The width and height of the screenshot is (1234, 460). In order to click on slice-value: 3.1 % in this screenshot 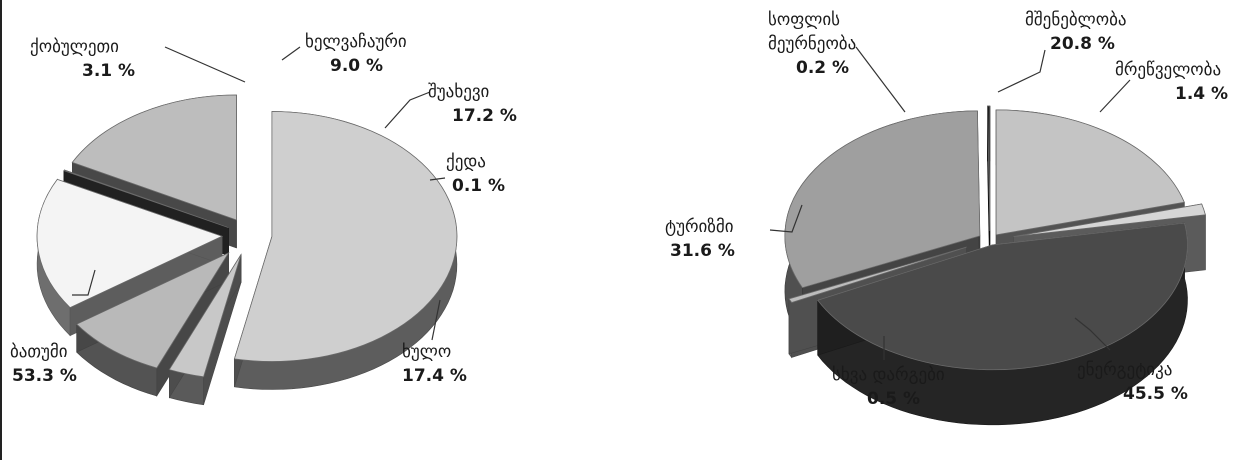, I will do `click(108, 71)`.